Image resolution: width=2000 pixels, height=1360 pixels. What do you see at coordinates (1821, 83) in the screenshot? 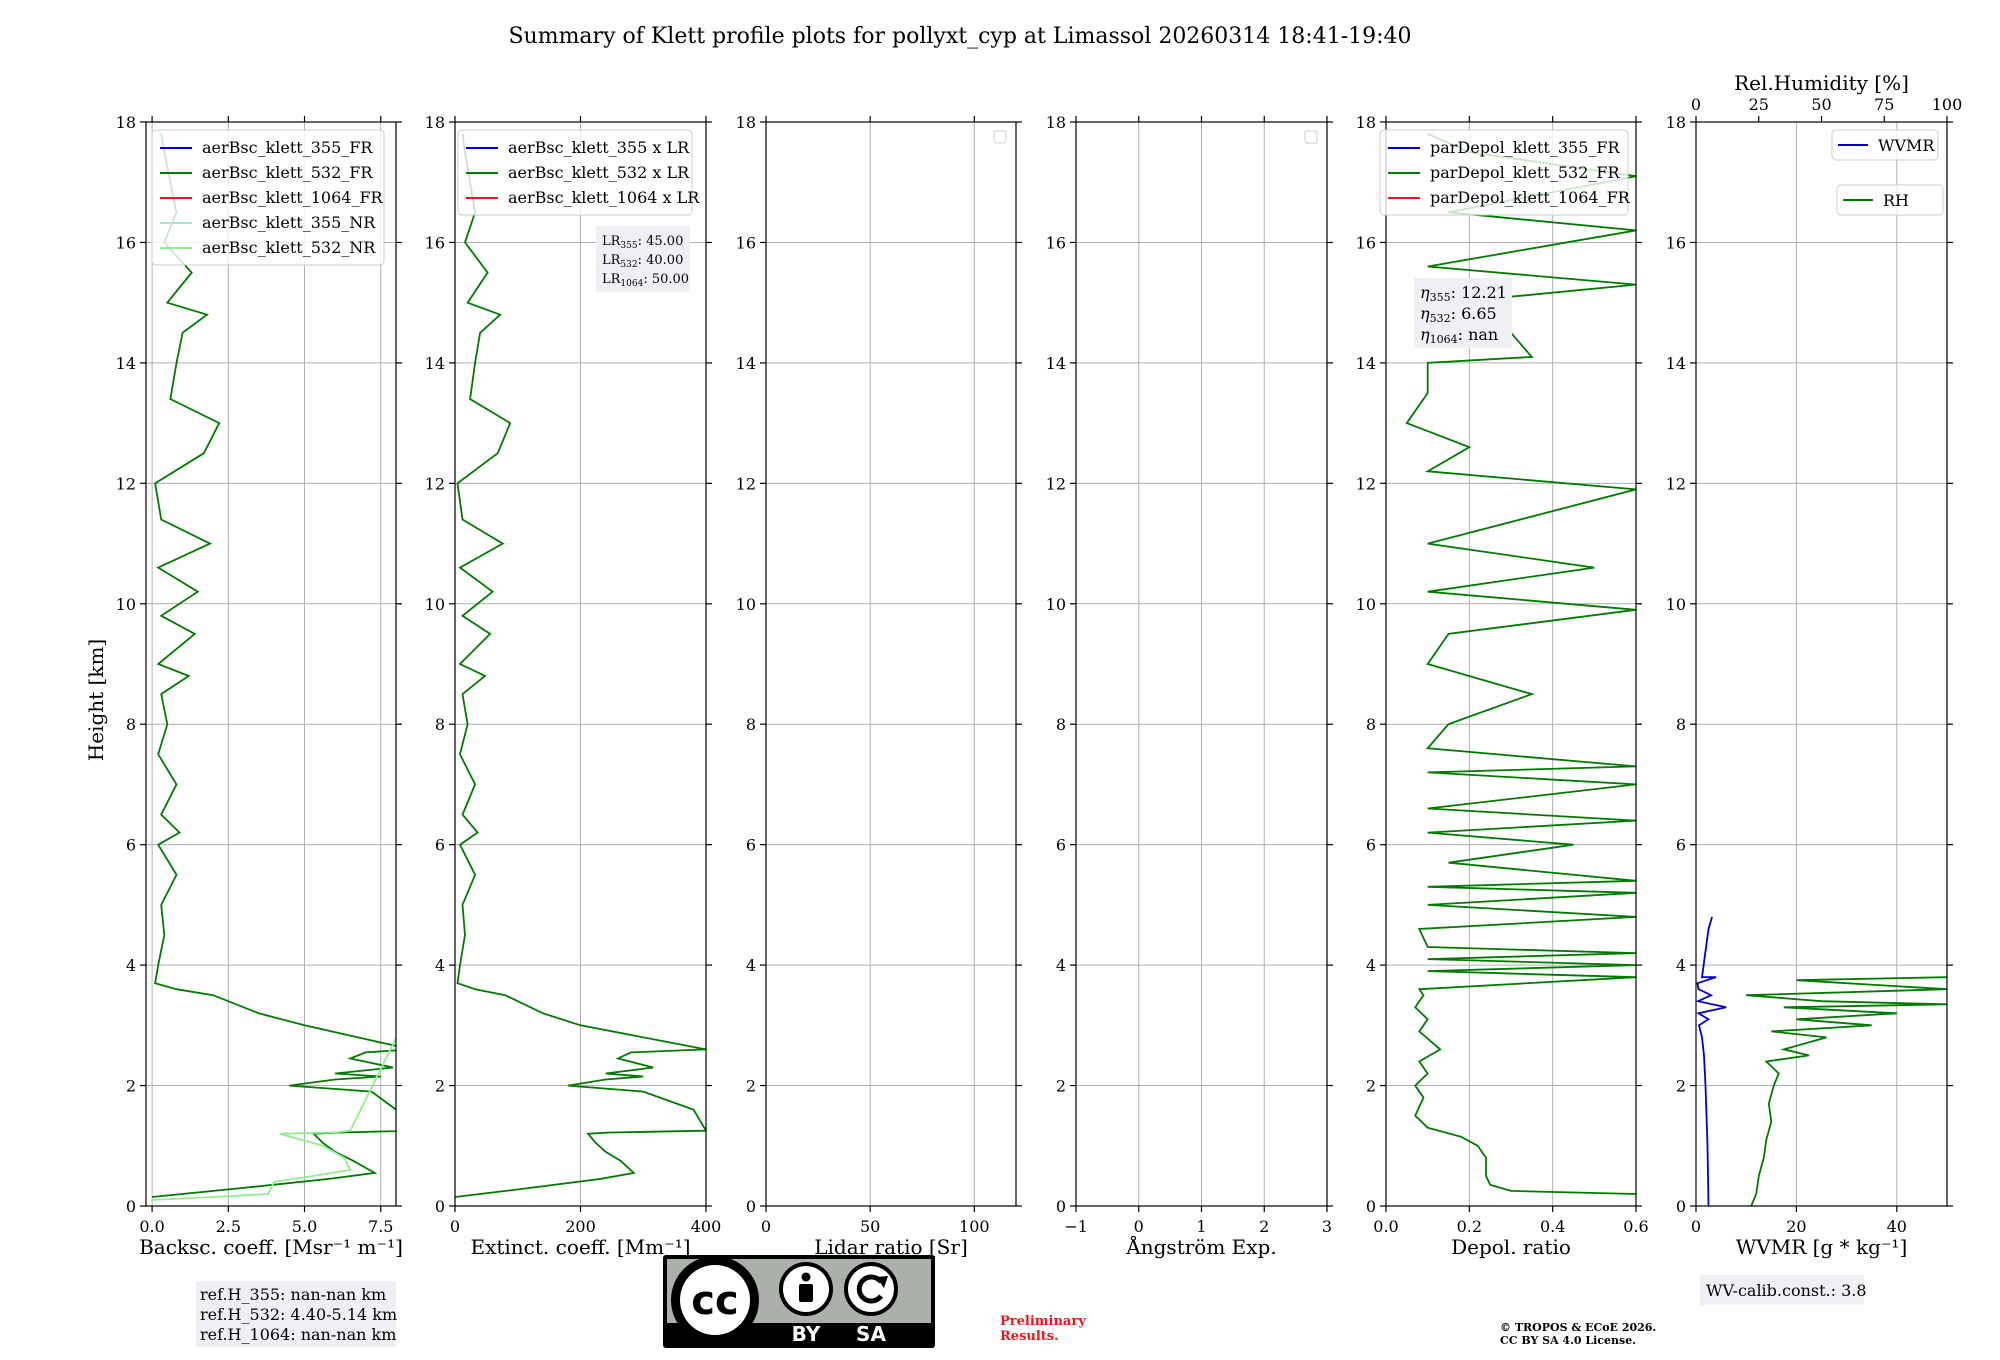
I see `x2-axis-label: Rel.Humidity [%]` at bounding box center [1821, 83].